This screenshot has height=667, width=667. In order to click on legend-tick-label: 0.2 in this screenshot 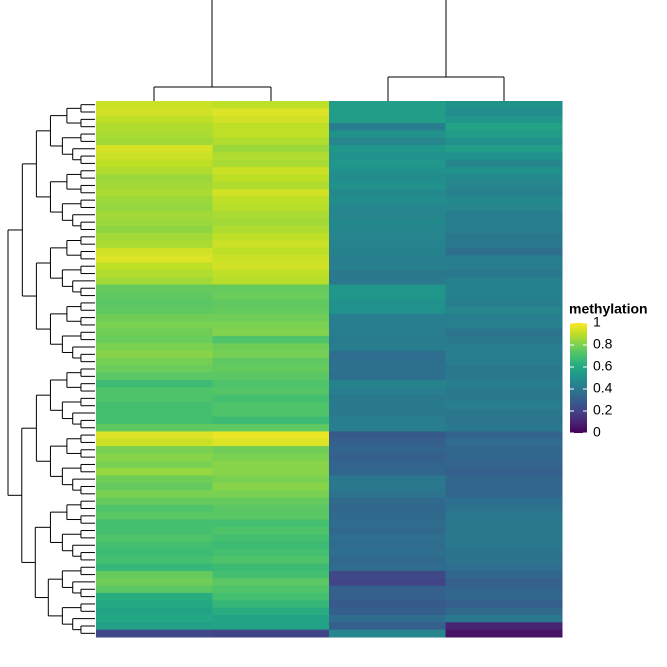, I will do `click(603, 410)`.